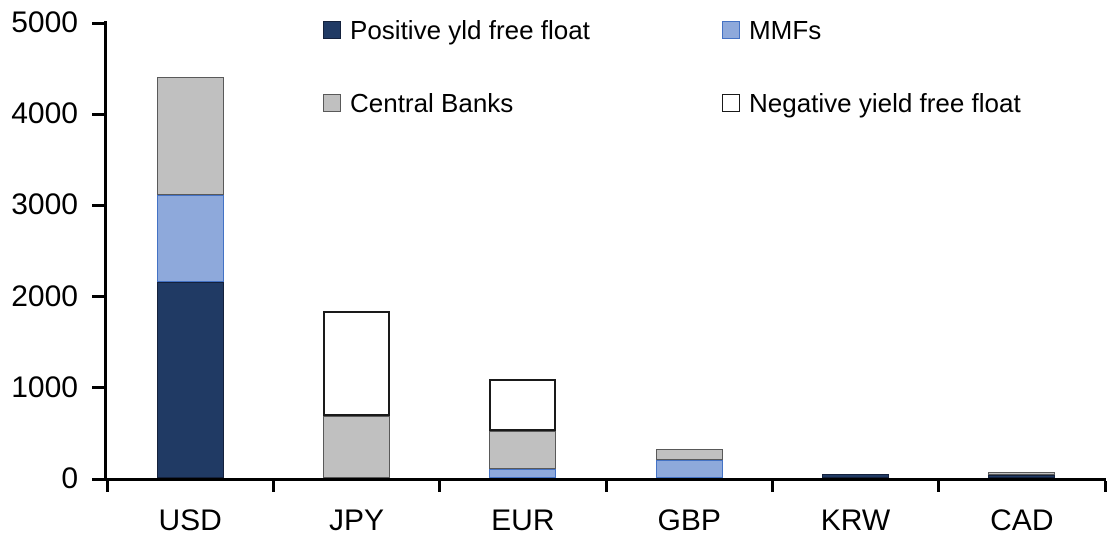 The height and width of the screenshot is (556, 1109). I want to click on x-category-label-usd: USD, so click(190, 520).